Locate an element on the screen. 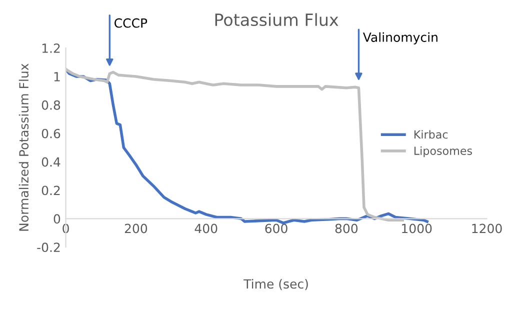  y-tick-label: 0 is located at coordinates (57, 219).